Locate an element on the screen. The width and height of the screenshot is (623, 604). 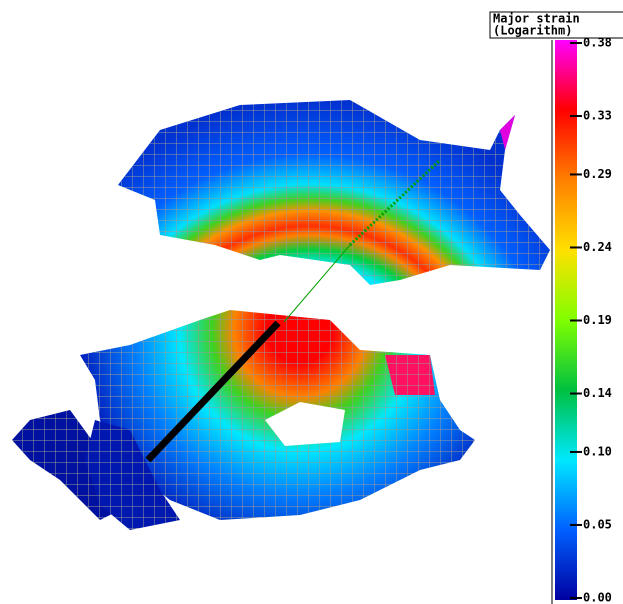
distance-line is located at coordinates (317, 283).